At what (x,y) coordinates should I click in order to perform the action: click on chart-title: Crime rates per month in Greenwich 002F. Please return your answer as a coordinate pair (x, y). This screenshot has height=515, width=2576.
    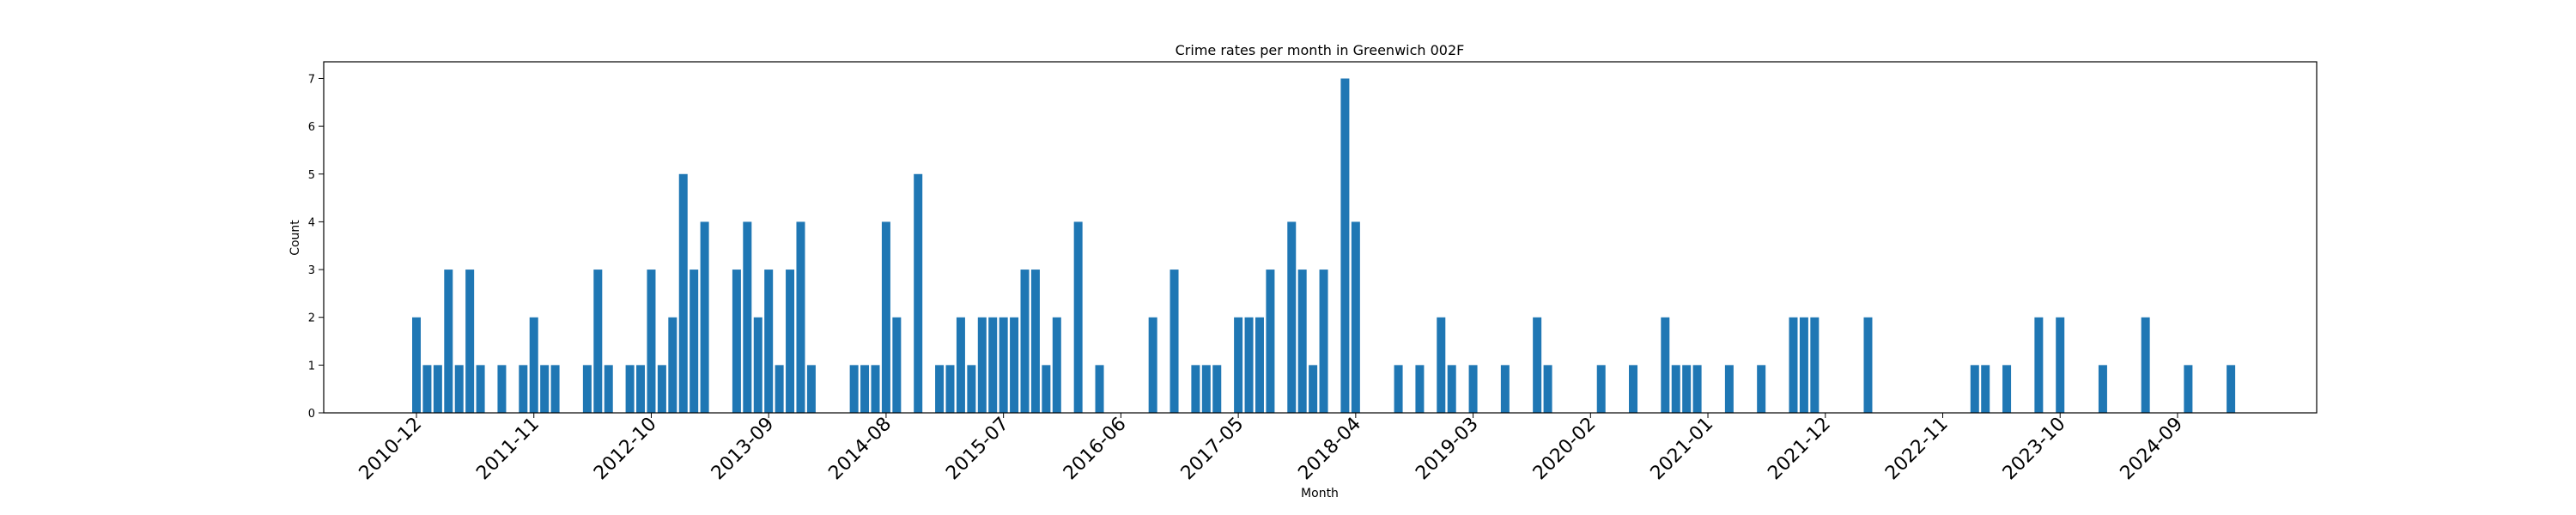
    Looking at the image, I should click on (1320, 50).